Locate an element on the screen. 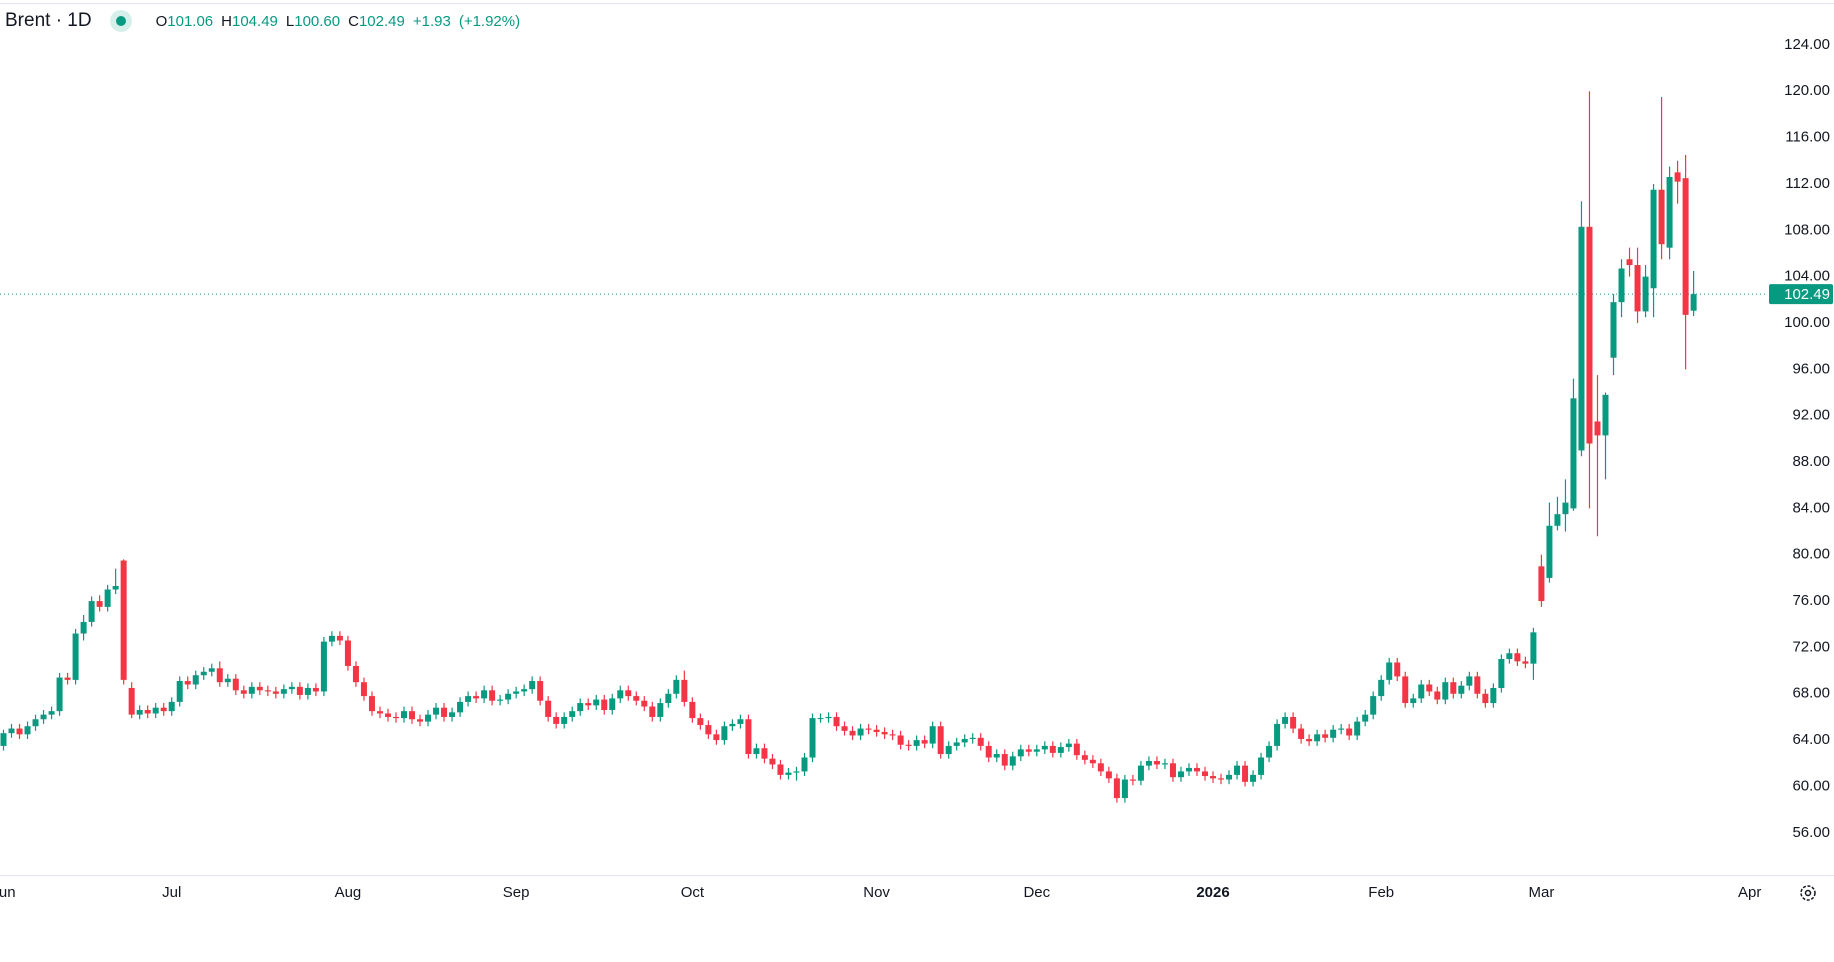 This screenshot has width=1834, height=962. last-price-label: 102.49 is located at coordinates (1807, 294).